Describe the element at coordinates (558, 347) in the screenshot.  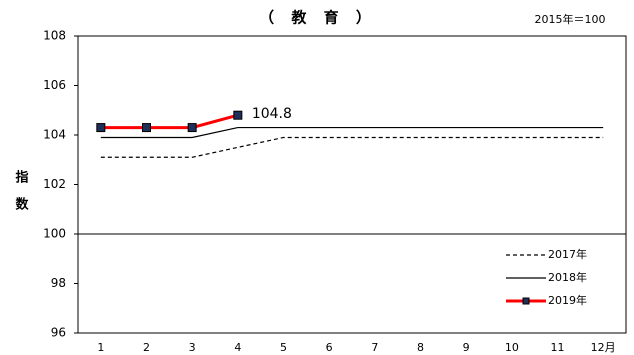
I see `x-tick-label: 11` at that location.